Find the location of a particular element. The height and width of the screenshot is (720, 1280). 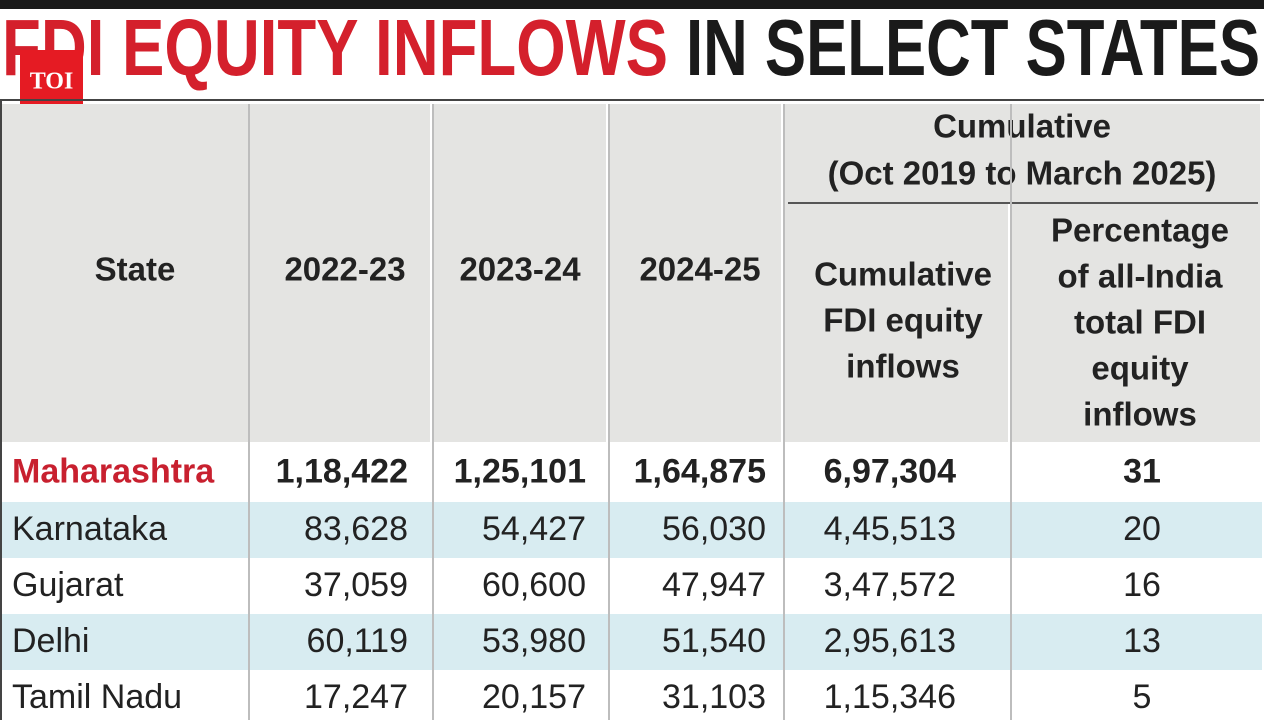

value-cell: 20,157 is located at coordinates (534, 697).